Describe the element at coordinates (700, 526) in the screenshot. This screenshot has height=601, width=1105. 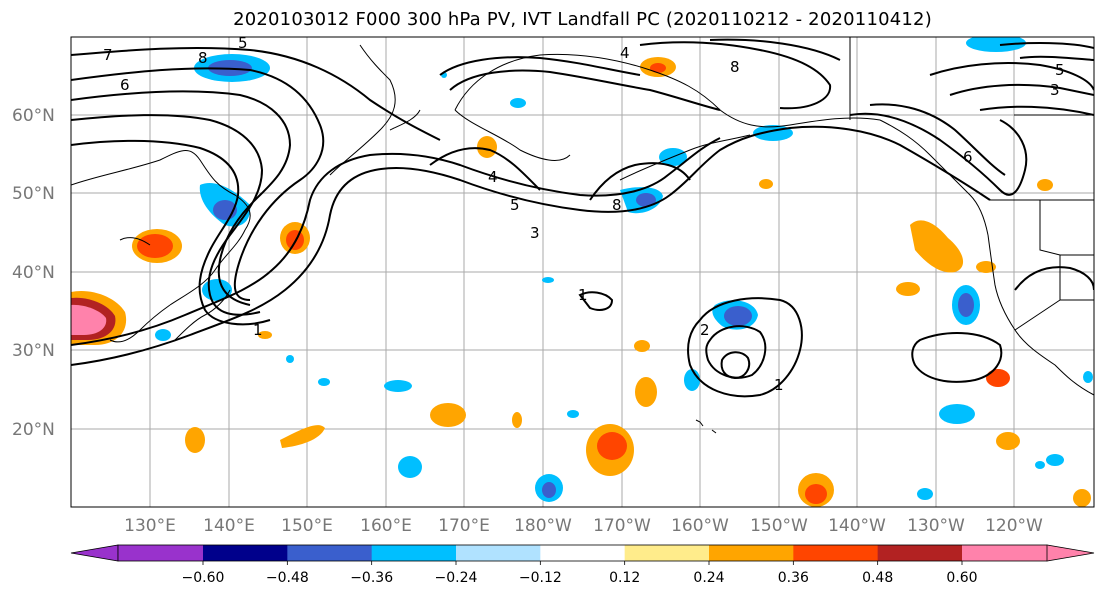
I see `lon-label-160w: 160°W` at that location.